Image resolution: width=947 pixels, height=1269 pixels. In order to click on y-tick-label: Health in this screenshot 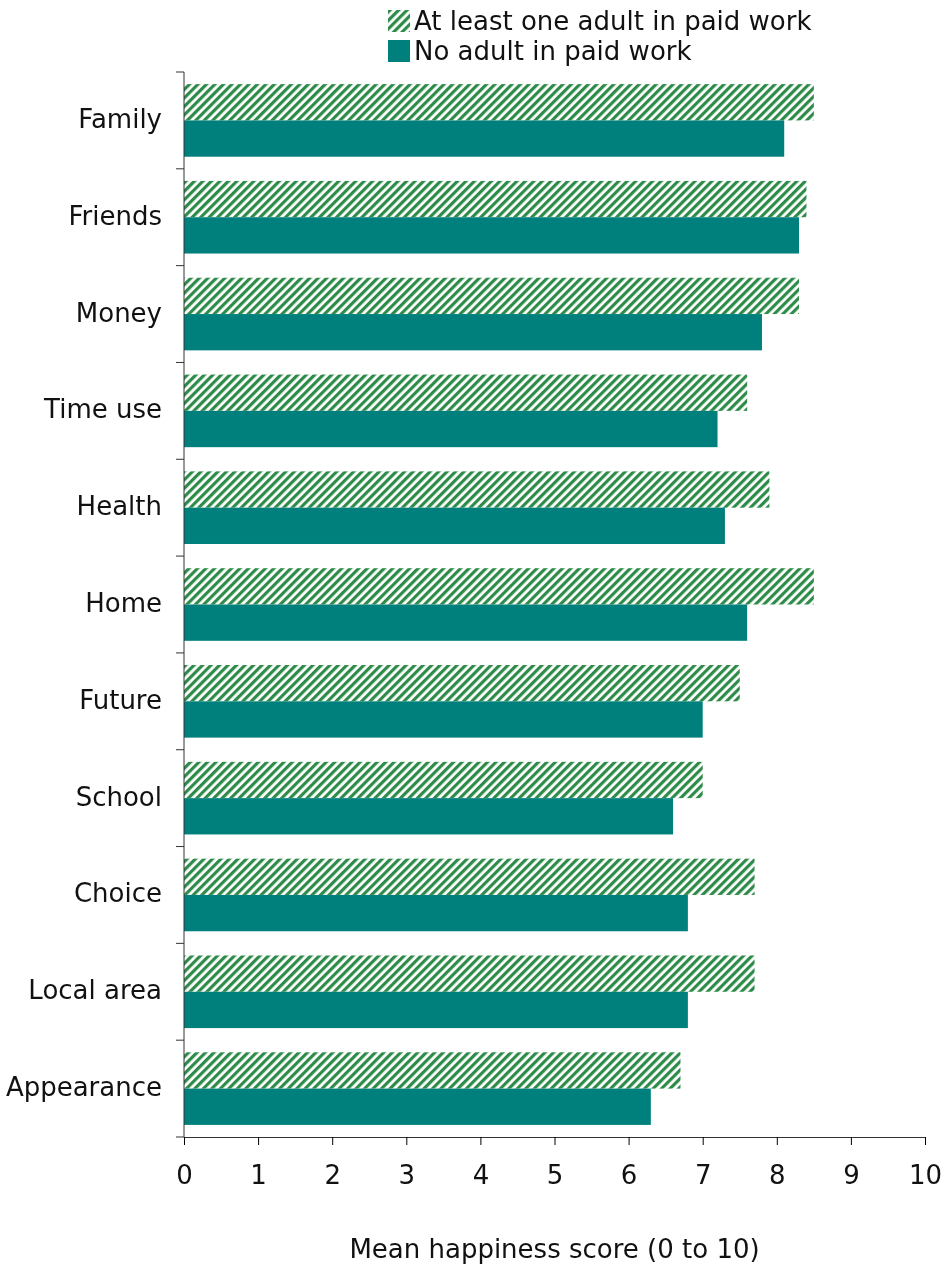, I will do `click(119, 506)`.